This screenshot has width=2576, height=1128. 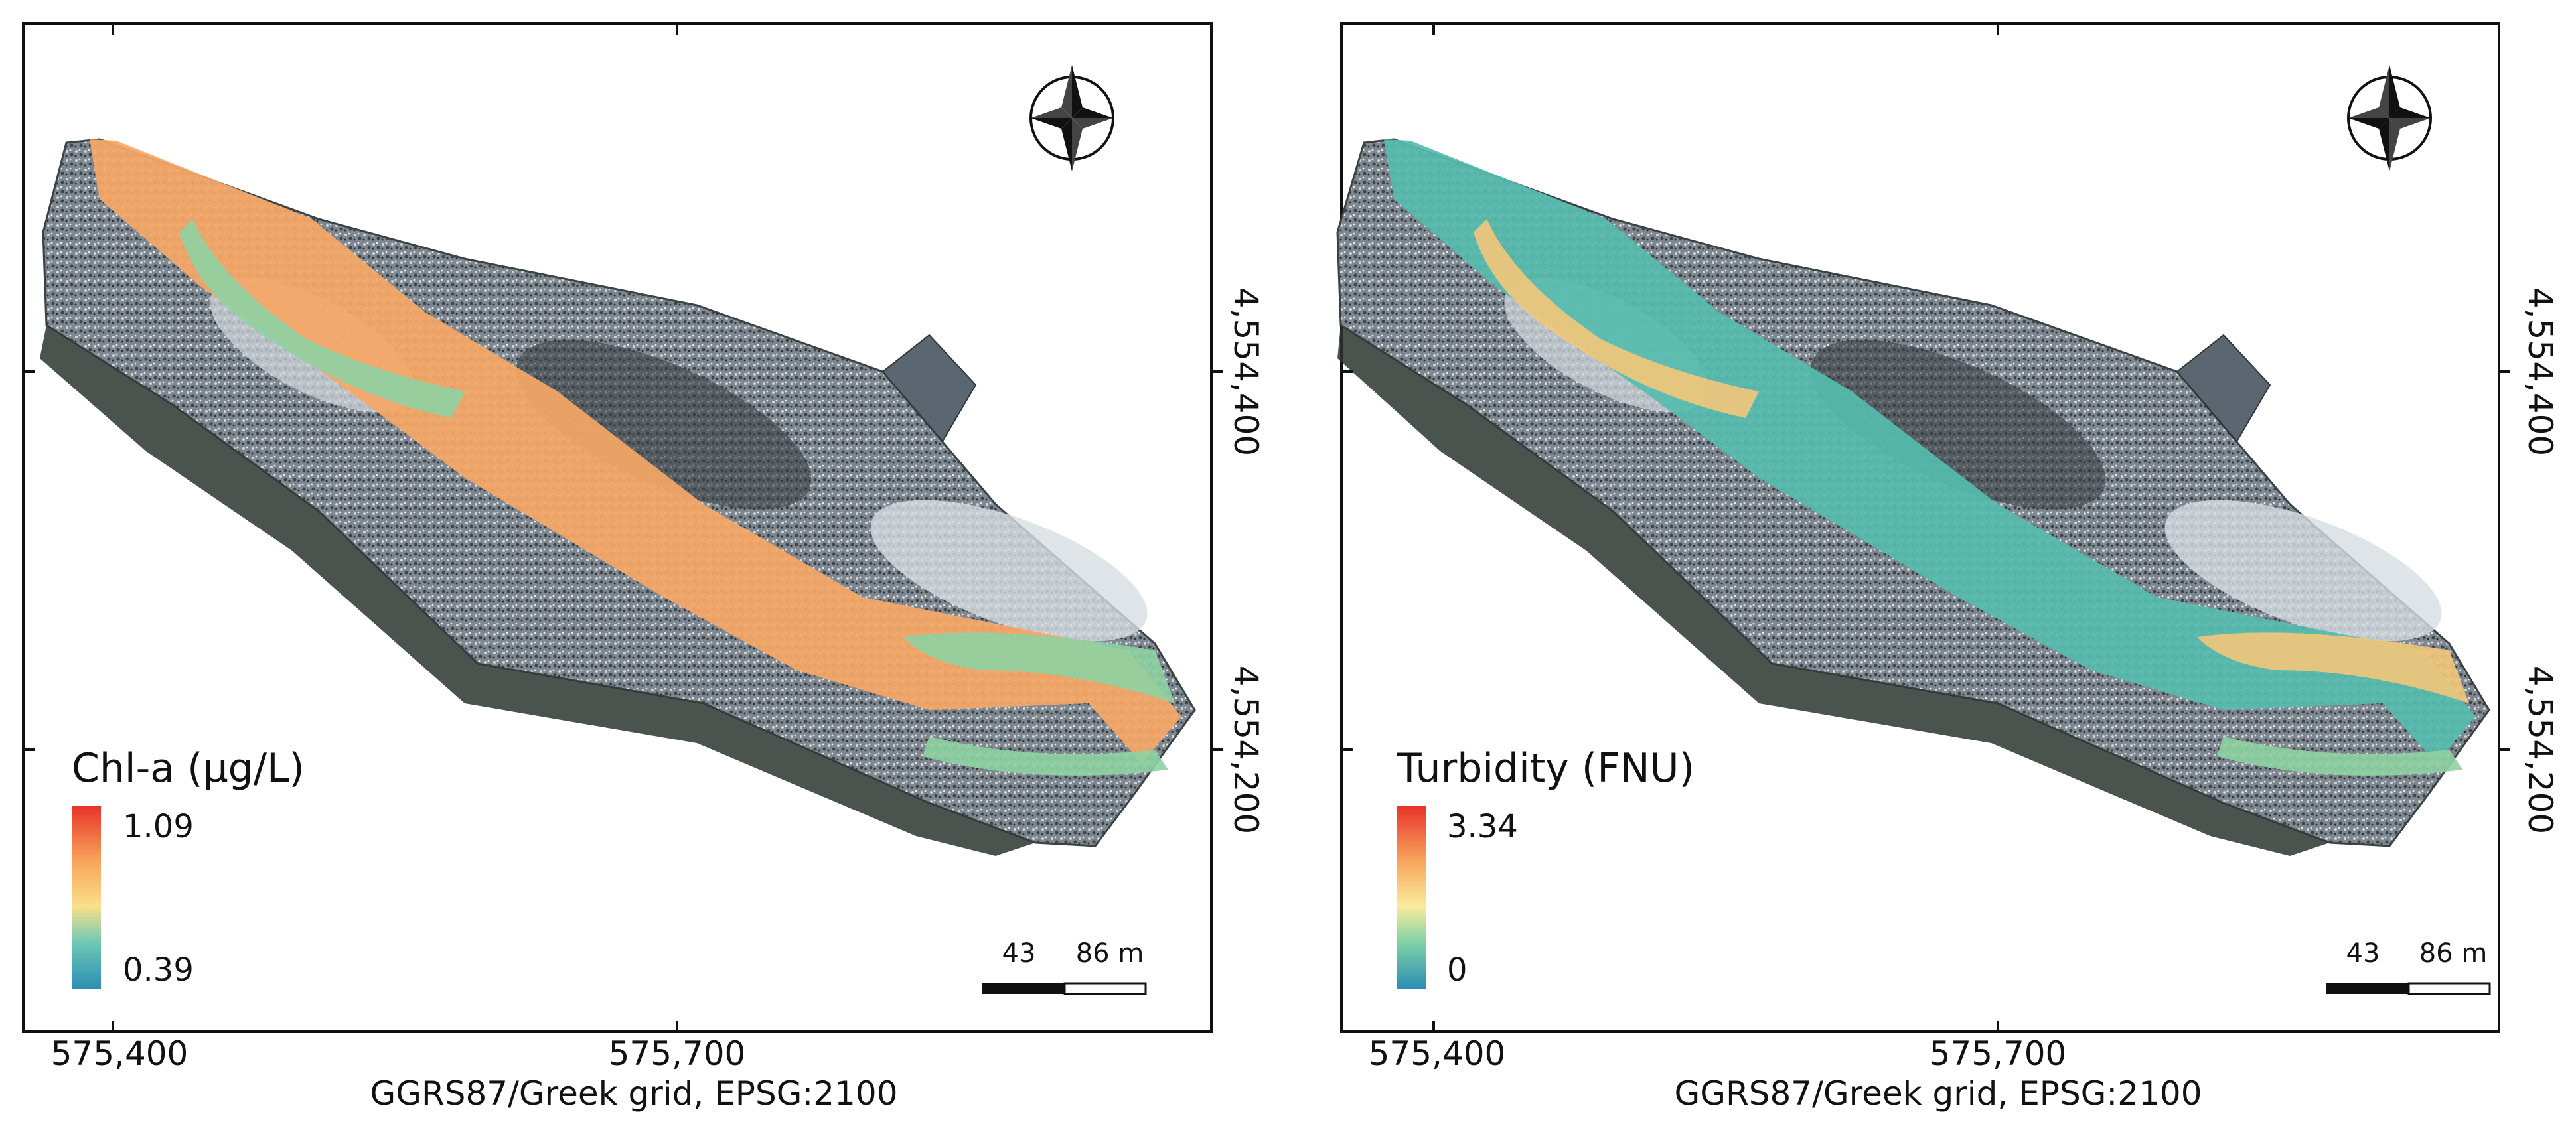 What do you see at coordinates (322, 318) in the screenshot?
I see `water-low-zone-channel` at bounding box center [322, 318].